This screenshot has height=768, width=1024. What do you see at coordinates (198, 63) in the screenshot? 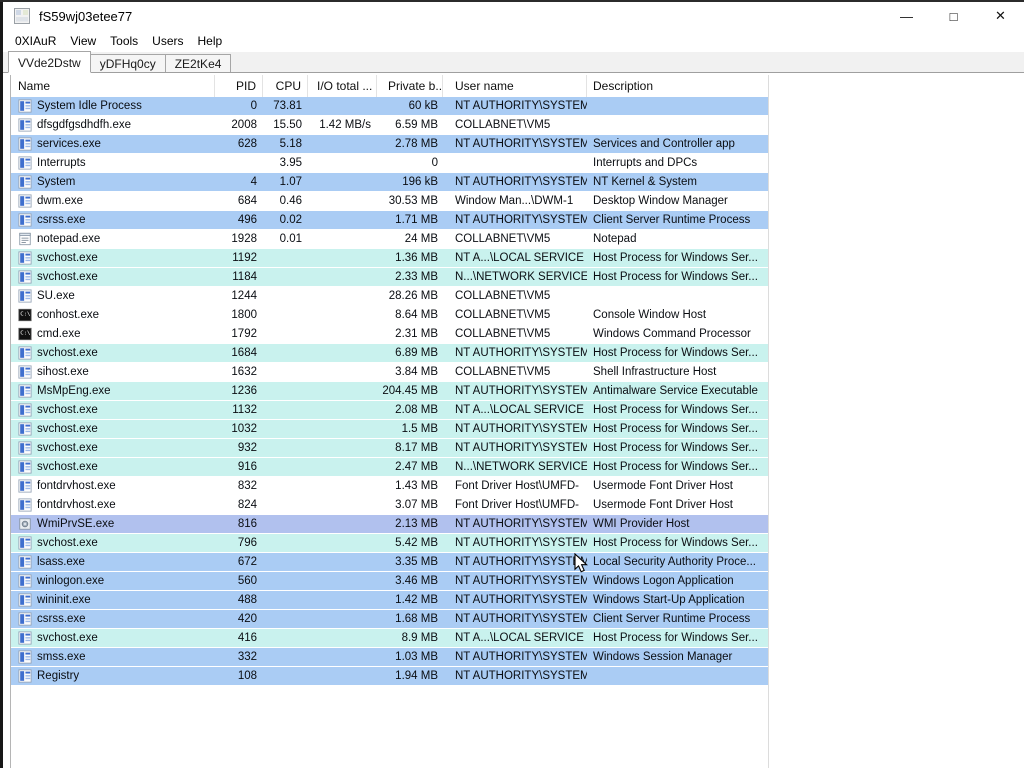
I see `tab-ze2tke4: ZE2tKe4` at bounding box center [198, 63].